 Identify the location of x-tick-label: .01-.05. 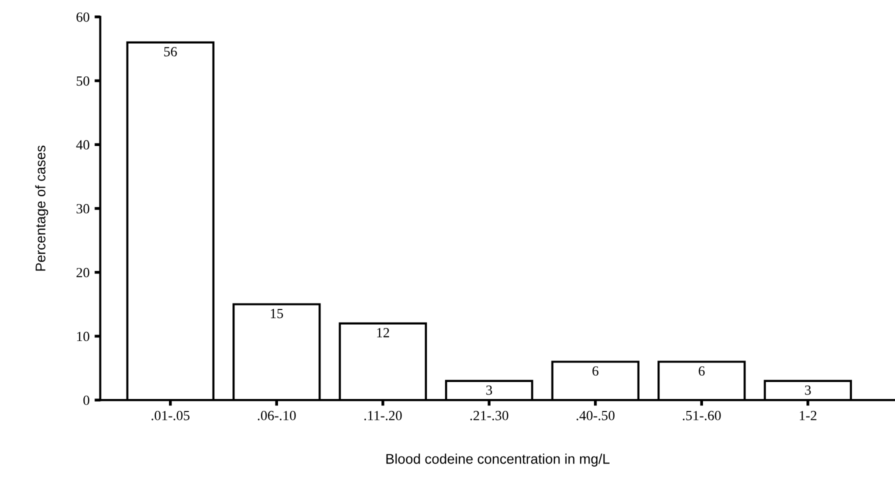
(171, 415).